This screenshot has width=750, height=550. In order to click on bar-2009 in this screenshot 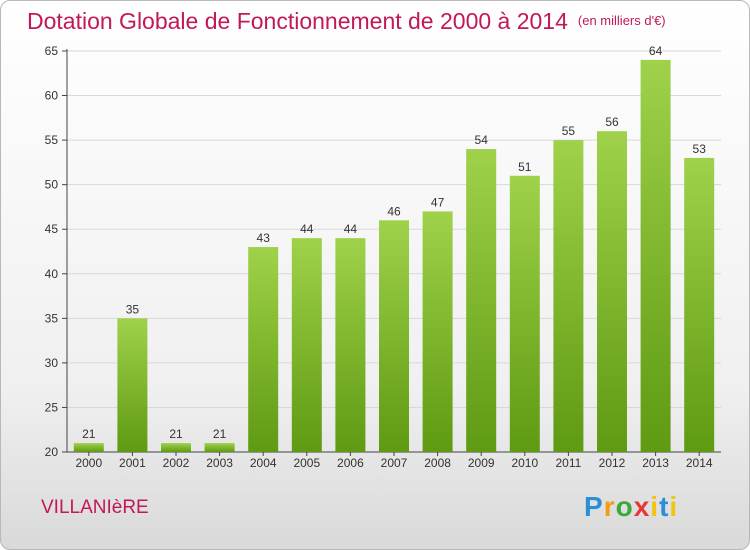, I will do `click(481, 300)`.